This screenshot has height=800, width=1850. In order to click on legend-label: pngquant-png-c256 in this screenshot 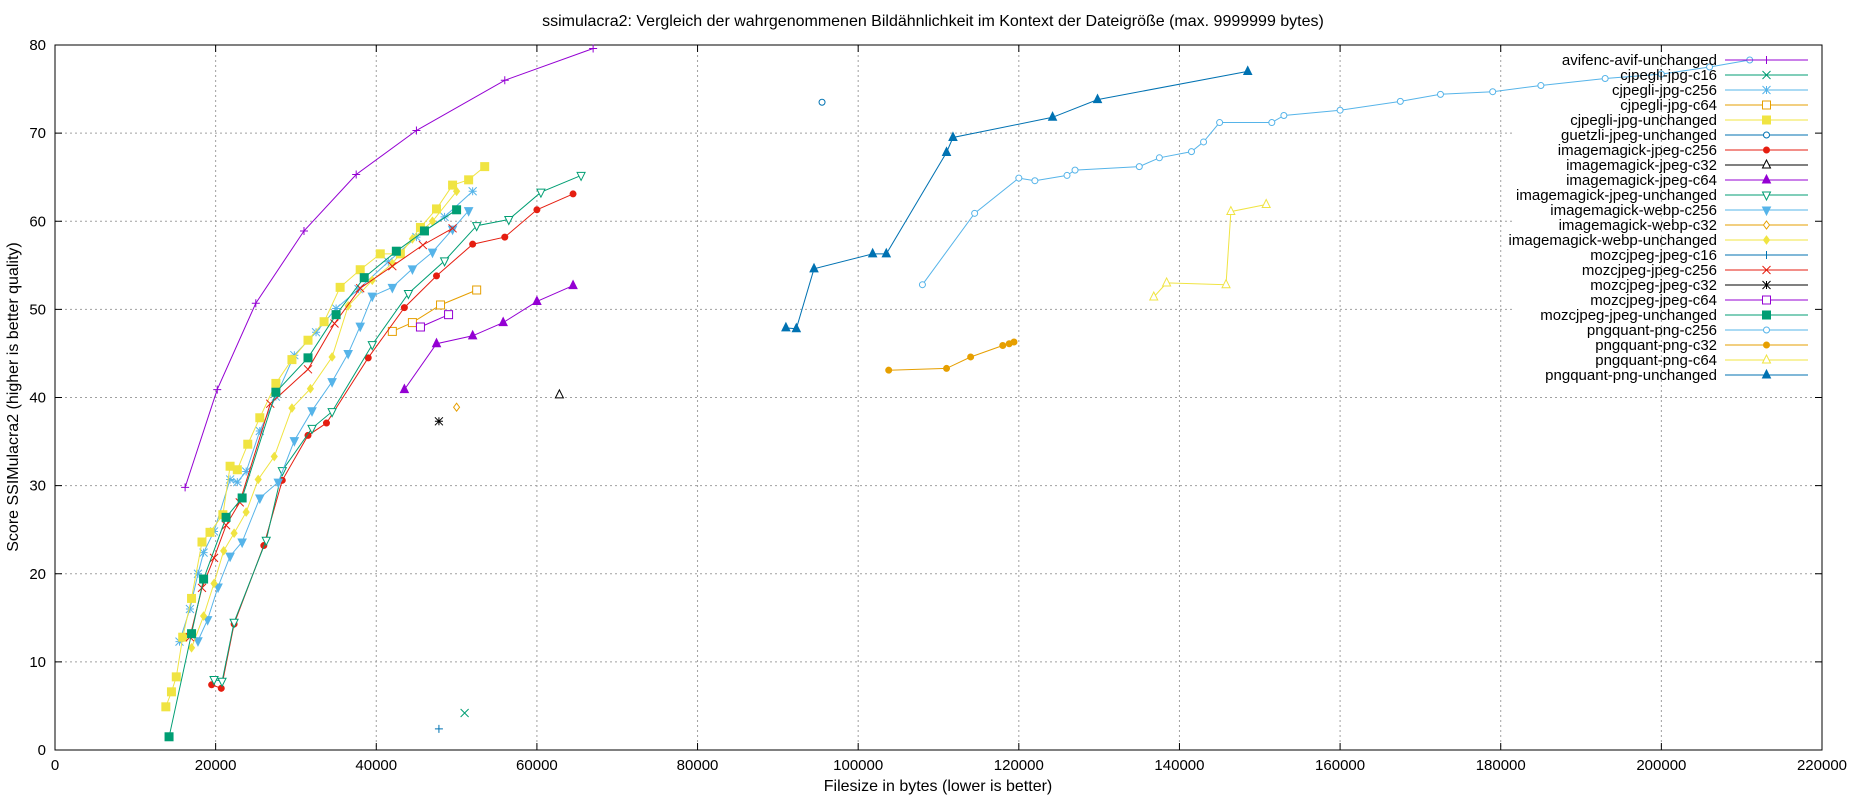, I will do `click(1652, 330)`.